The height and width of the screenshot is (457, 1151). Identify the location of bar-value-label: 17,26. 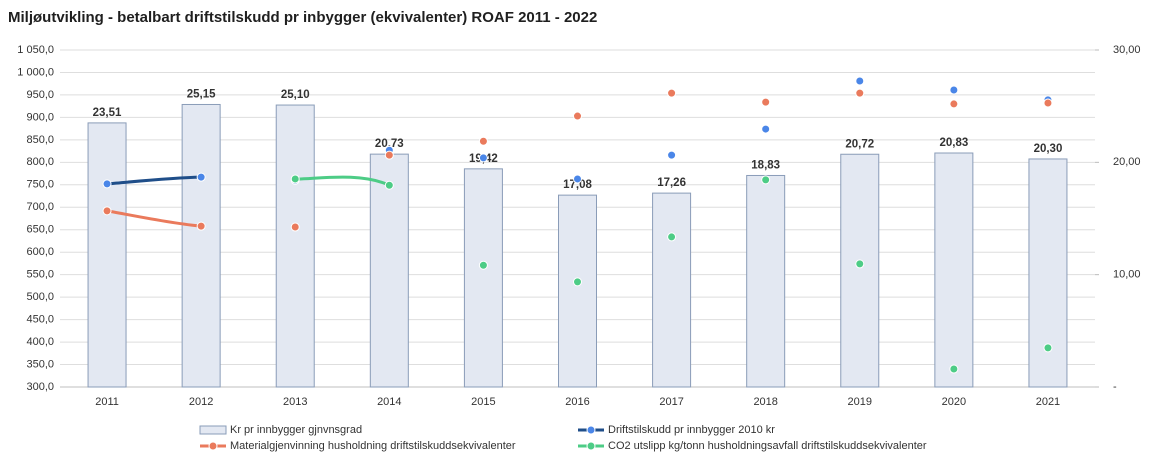
(671, 183).